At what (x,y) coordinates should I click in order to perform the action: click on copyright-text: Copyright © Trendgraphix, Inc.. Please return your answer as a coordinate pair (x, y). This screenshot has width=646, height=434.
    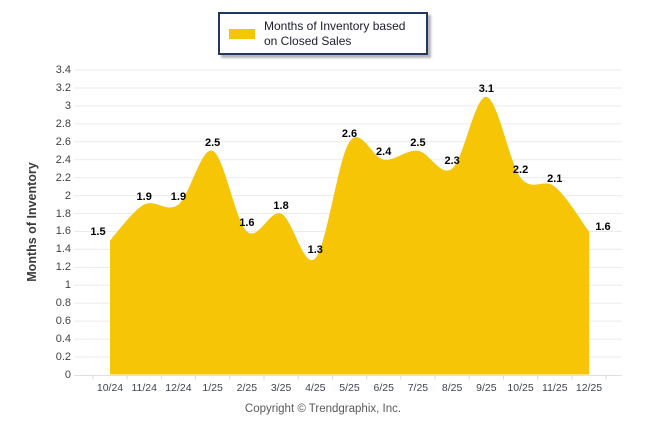
    Looking at the image, I should click on (323, 409).